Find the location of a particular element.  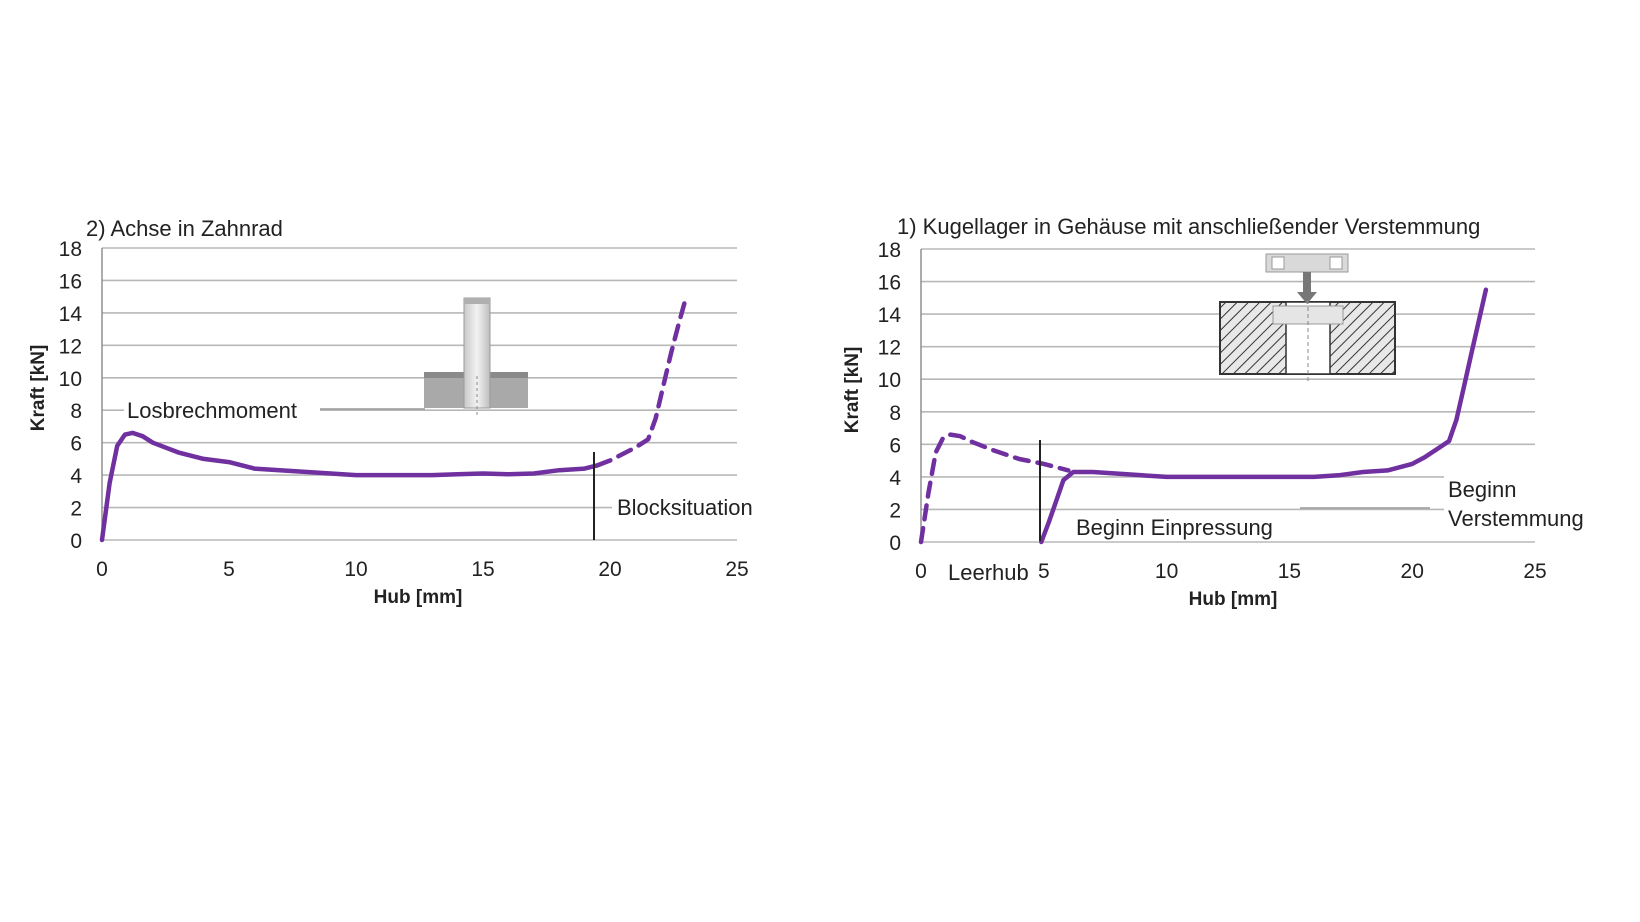

losbrech-label-bg is located at coordinates (222, 409).